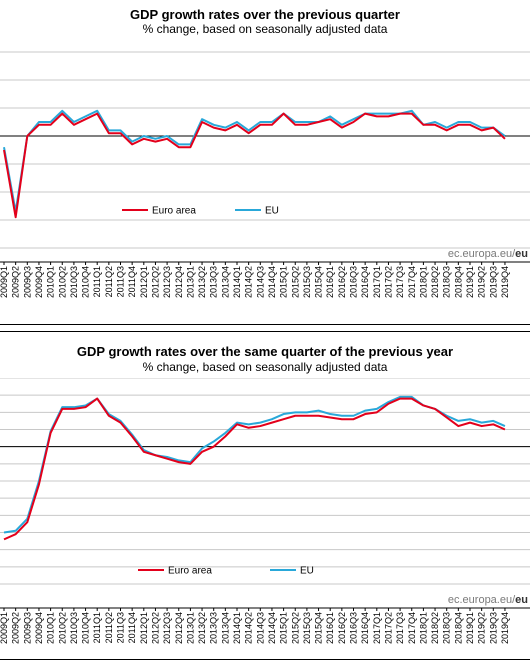 The image size is (530, 660). Describe the element at coordinates (319, 628) in the screenshot. I see `x-tick-label: 2015Q4` at that location.